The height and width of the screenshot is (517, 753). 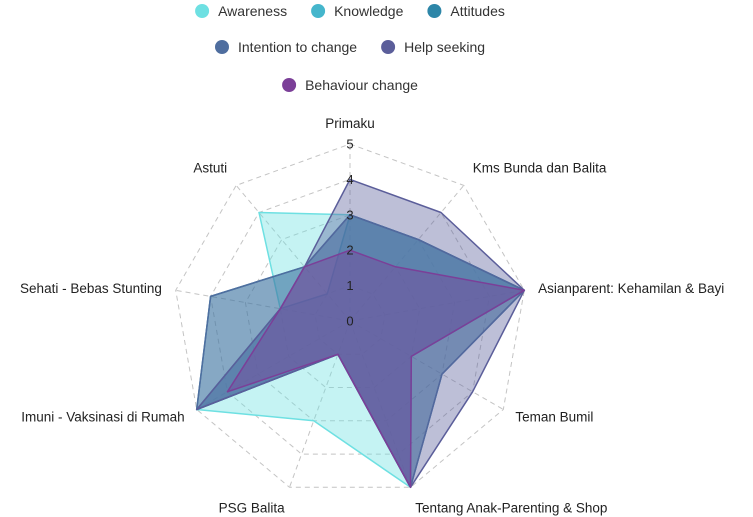 I want to click on axis-label-tentang-anak-parenting-shop: Tentang Anak-Parenting & Shop, so click(x=511, y=508).